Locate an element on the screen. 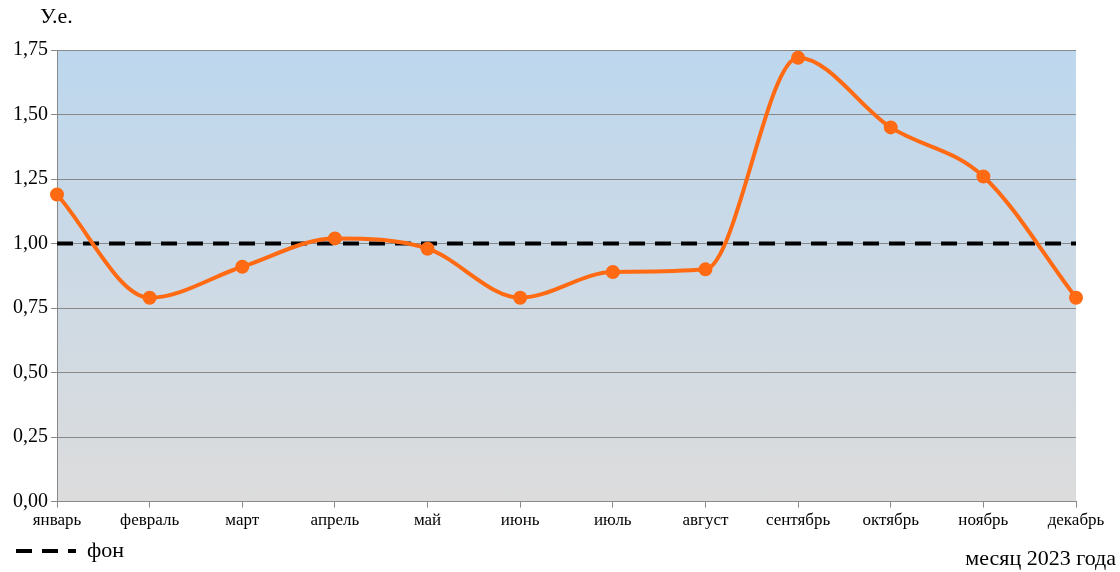 This screenshot has height=572, width=1120. y-tick-label: 0,00 is located at coordinates (30, 499).